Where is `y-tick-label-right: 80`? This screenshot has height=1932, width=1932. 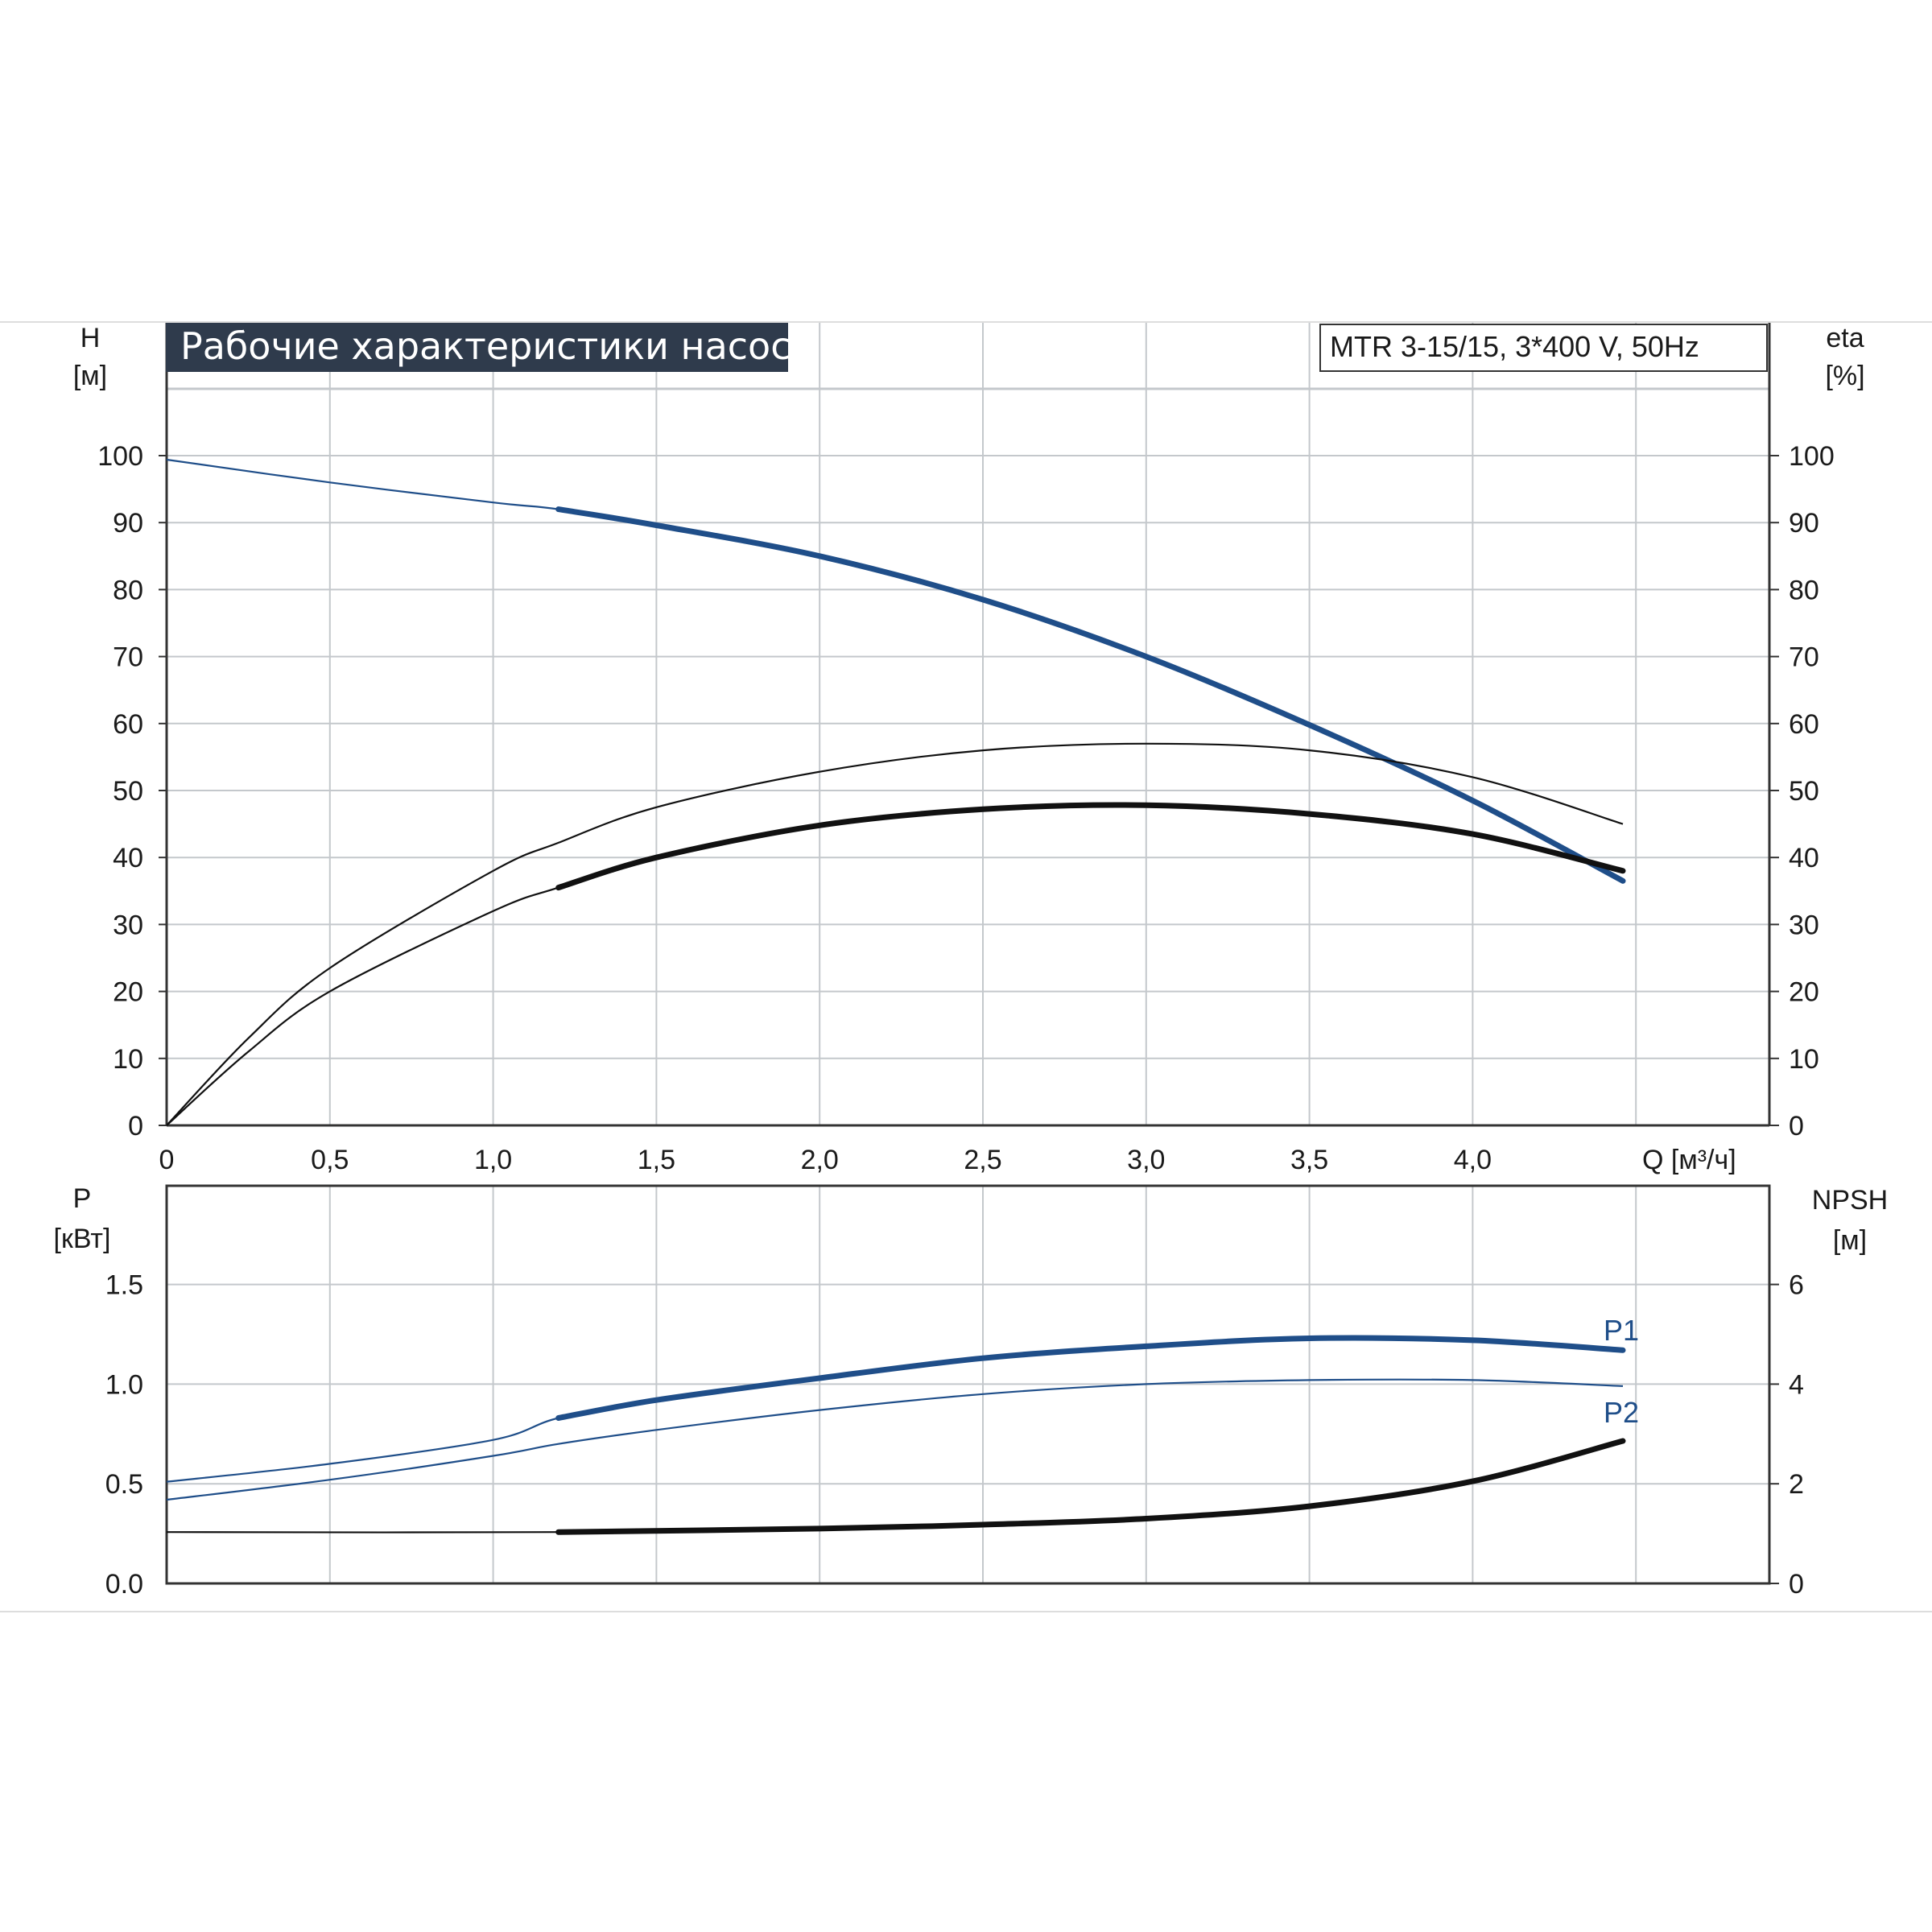
y-tick-label-right: 80 is located at coordinates (1804, 590).